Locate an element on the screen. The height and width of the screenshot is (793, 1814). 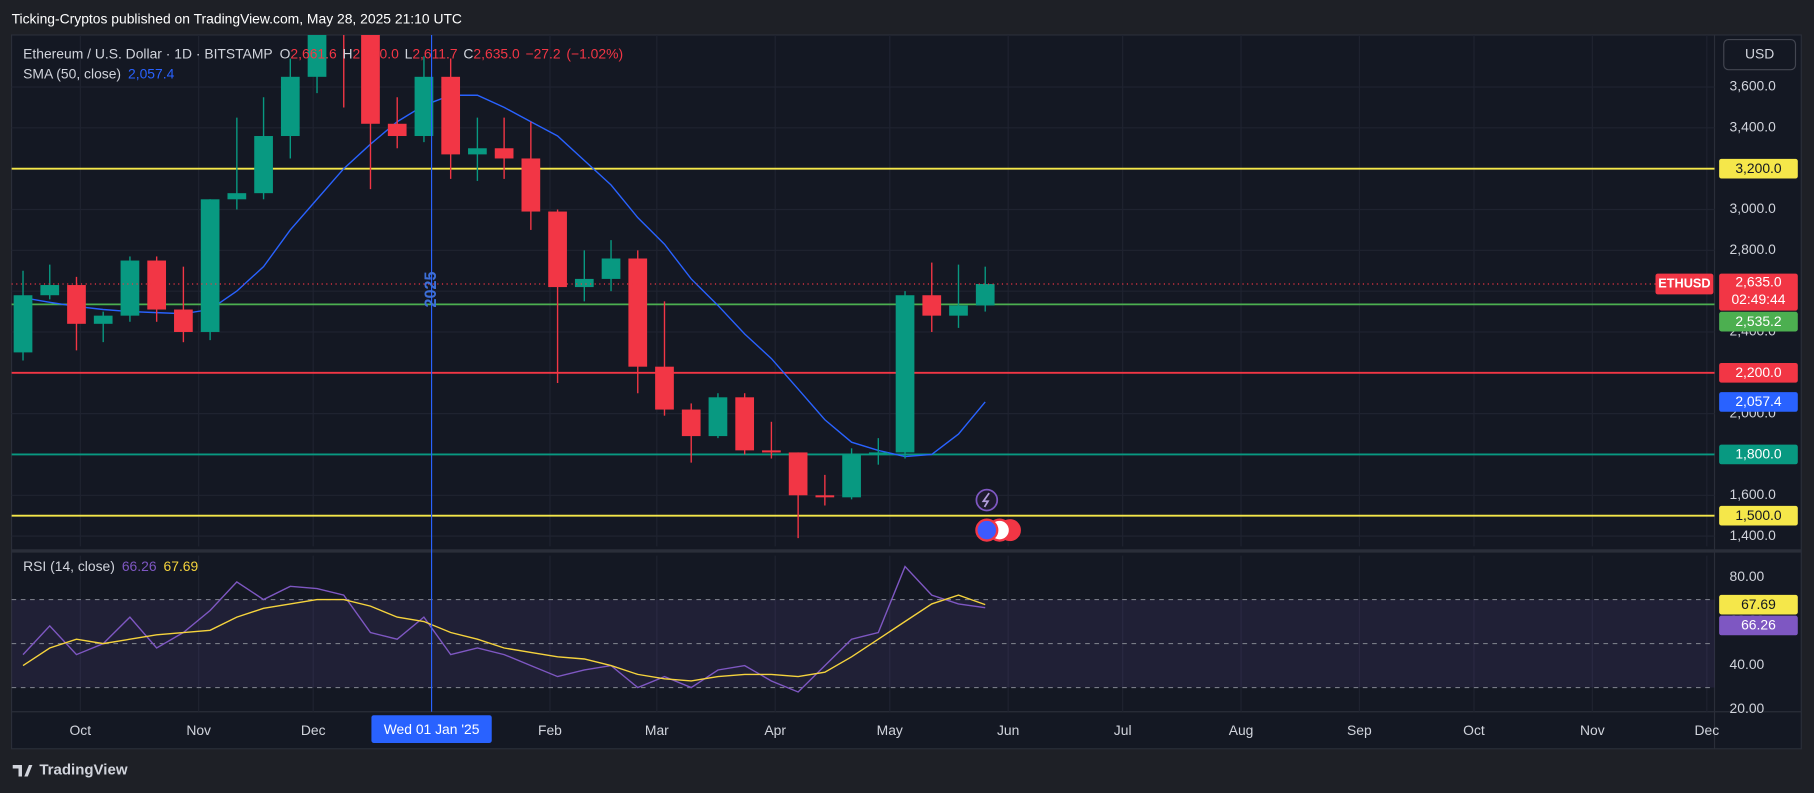
price-tag-label: 2,635.0 is located at coordinates (1758, 282).